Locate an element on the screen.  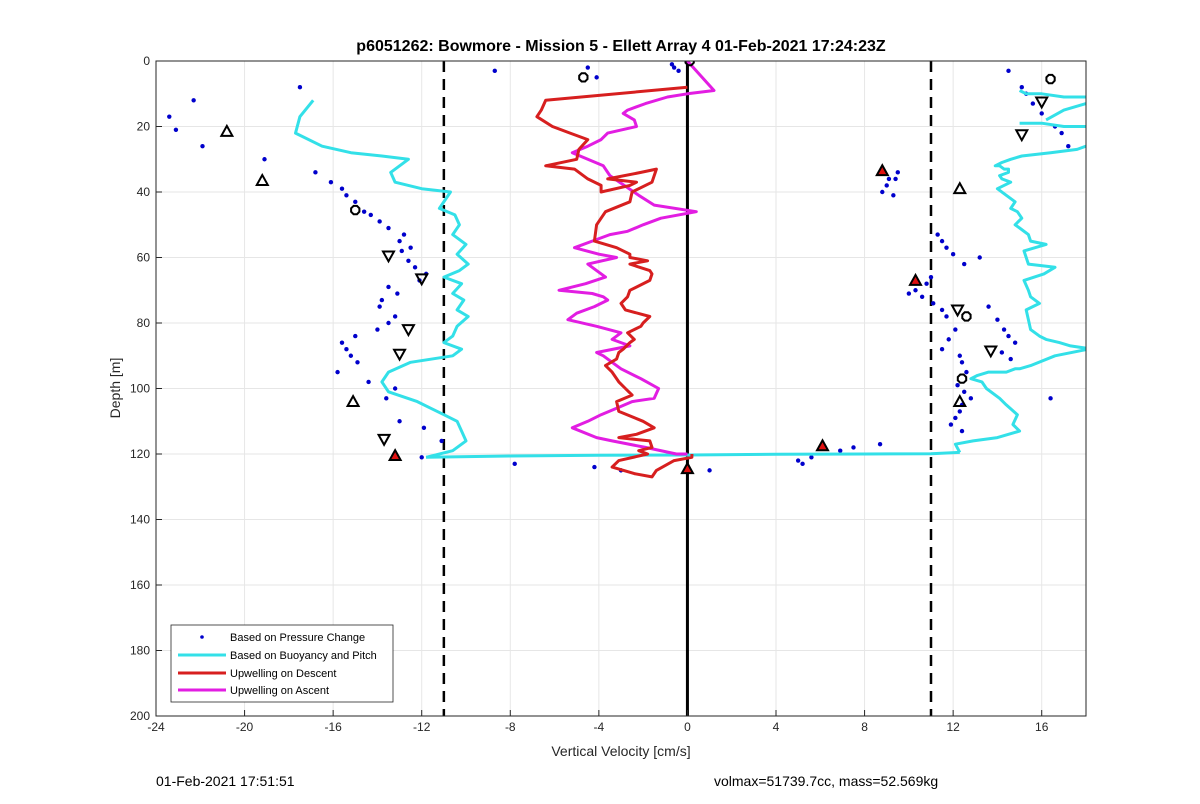
x-axis-label: Vertical Velocity [cm/s] is located at coordinates (620, 751).